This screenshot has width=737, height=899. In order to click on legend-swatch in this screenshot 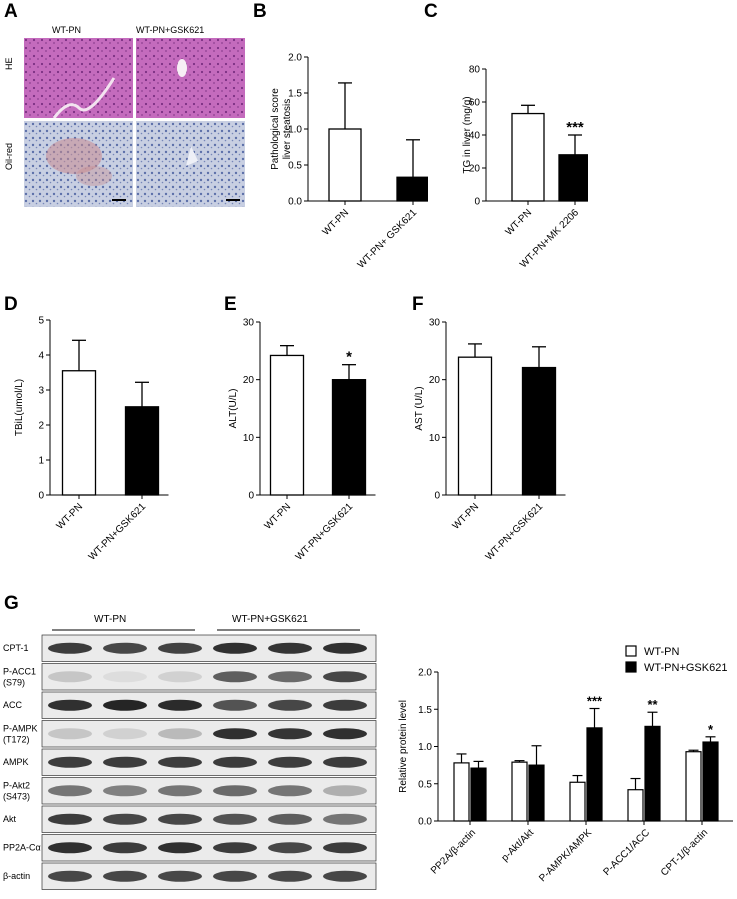, I will do `click(631, 651)`.